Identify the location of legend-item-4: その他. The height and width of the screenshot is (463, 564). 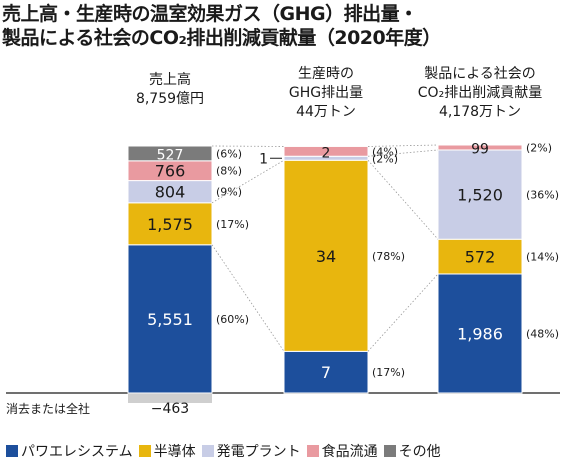
(412, 451).